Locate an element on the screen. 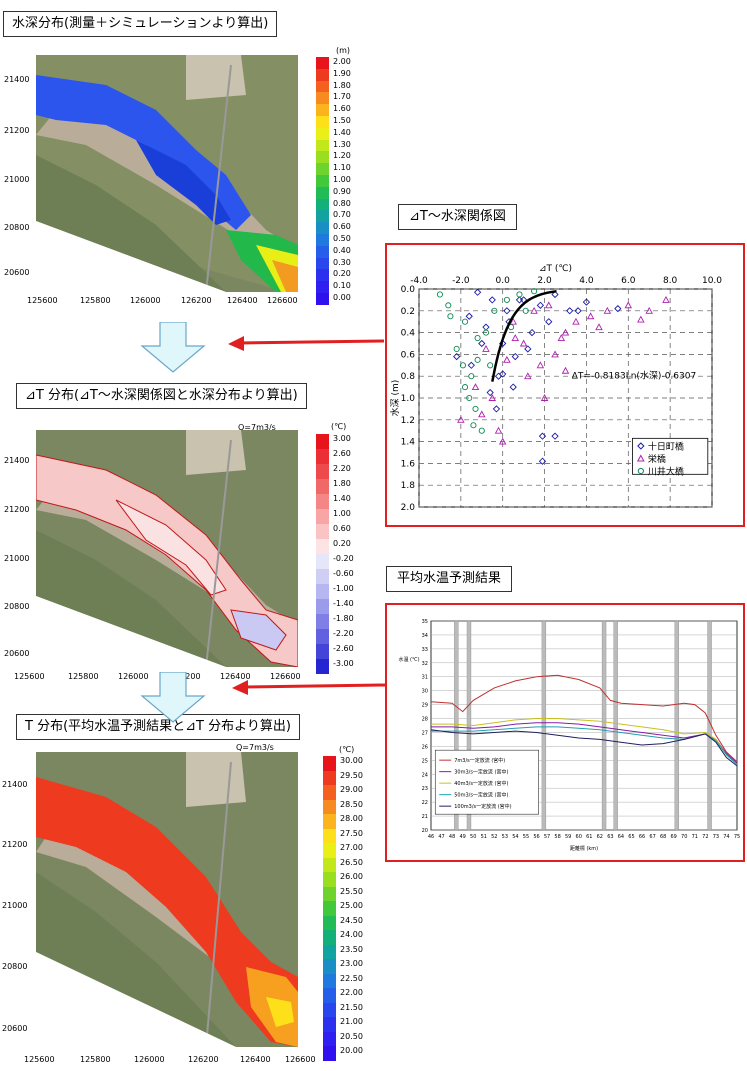 This screenshot has height=1071, width=747. colorbar-label: 26.00 is located at coordinates (351, 876).